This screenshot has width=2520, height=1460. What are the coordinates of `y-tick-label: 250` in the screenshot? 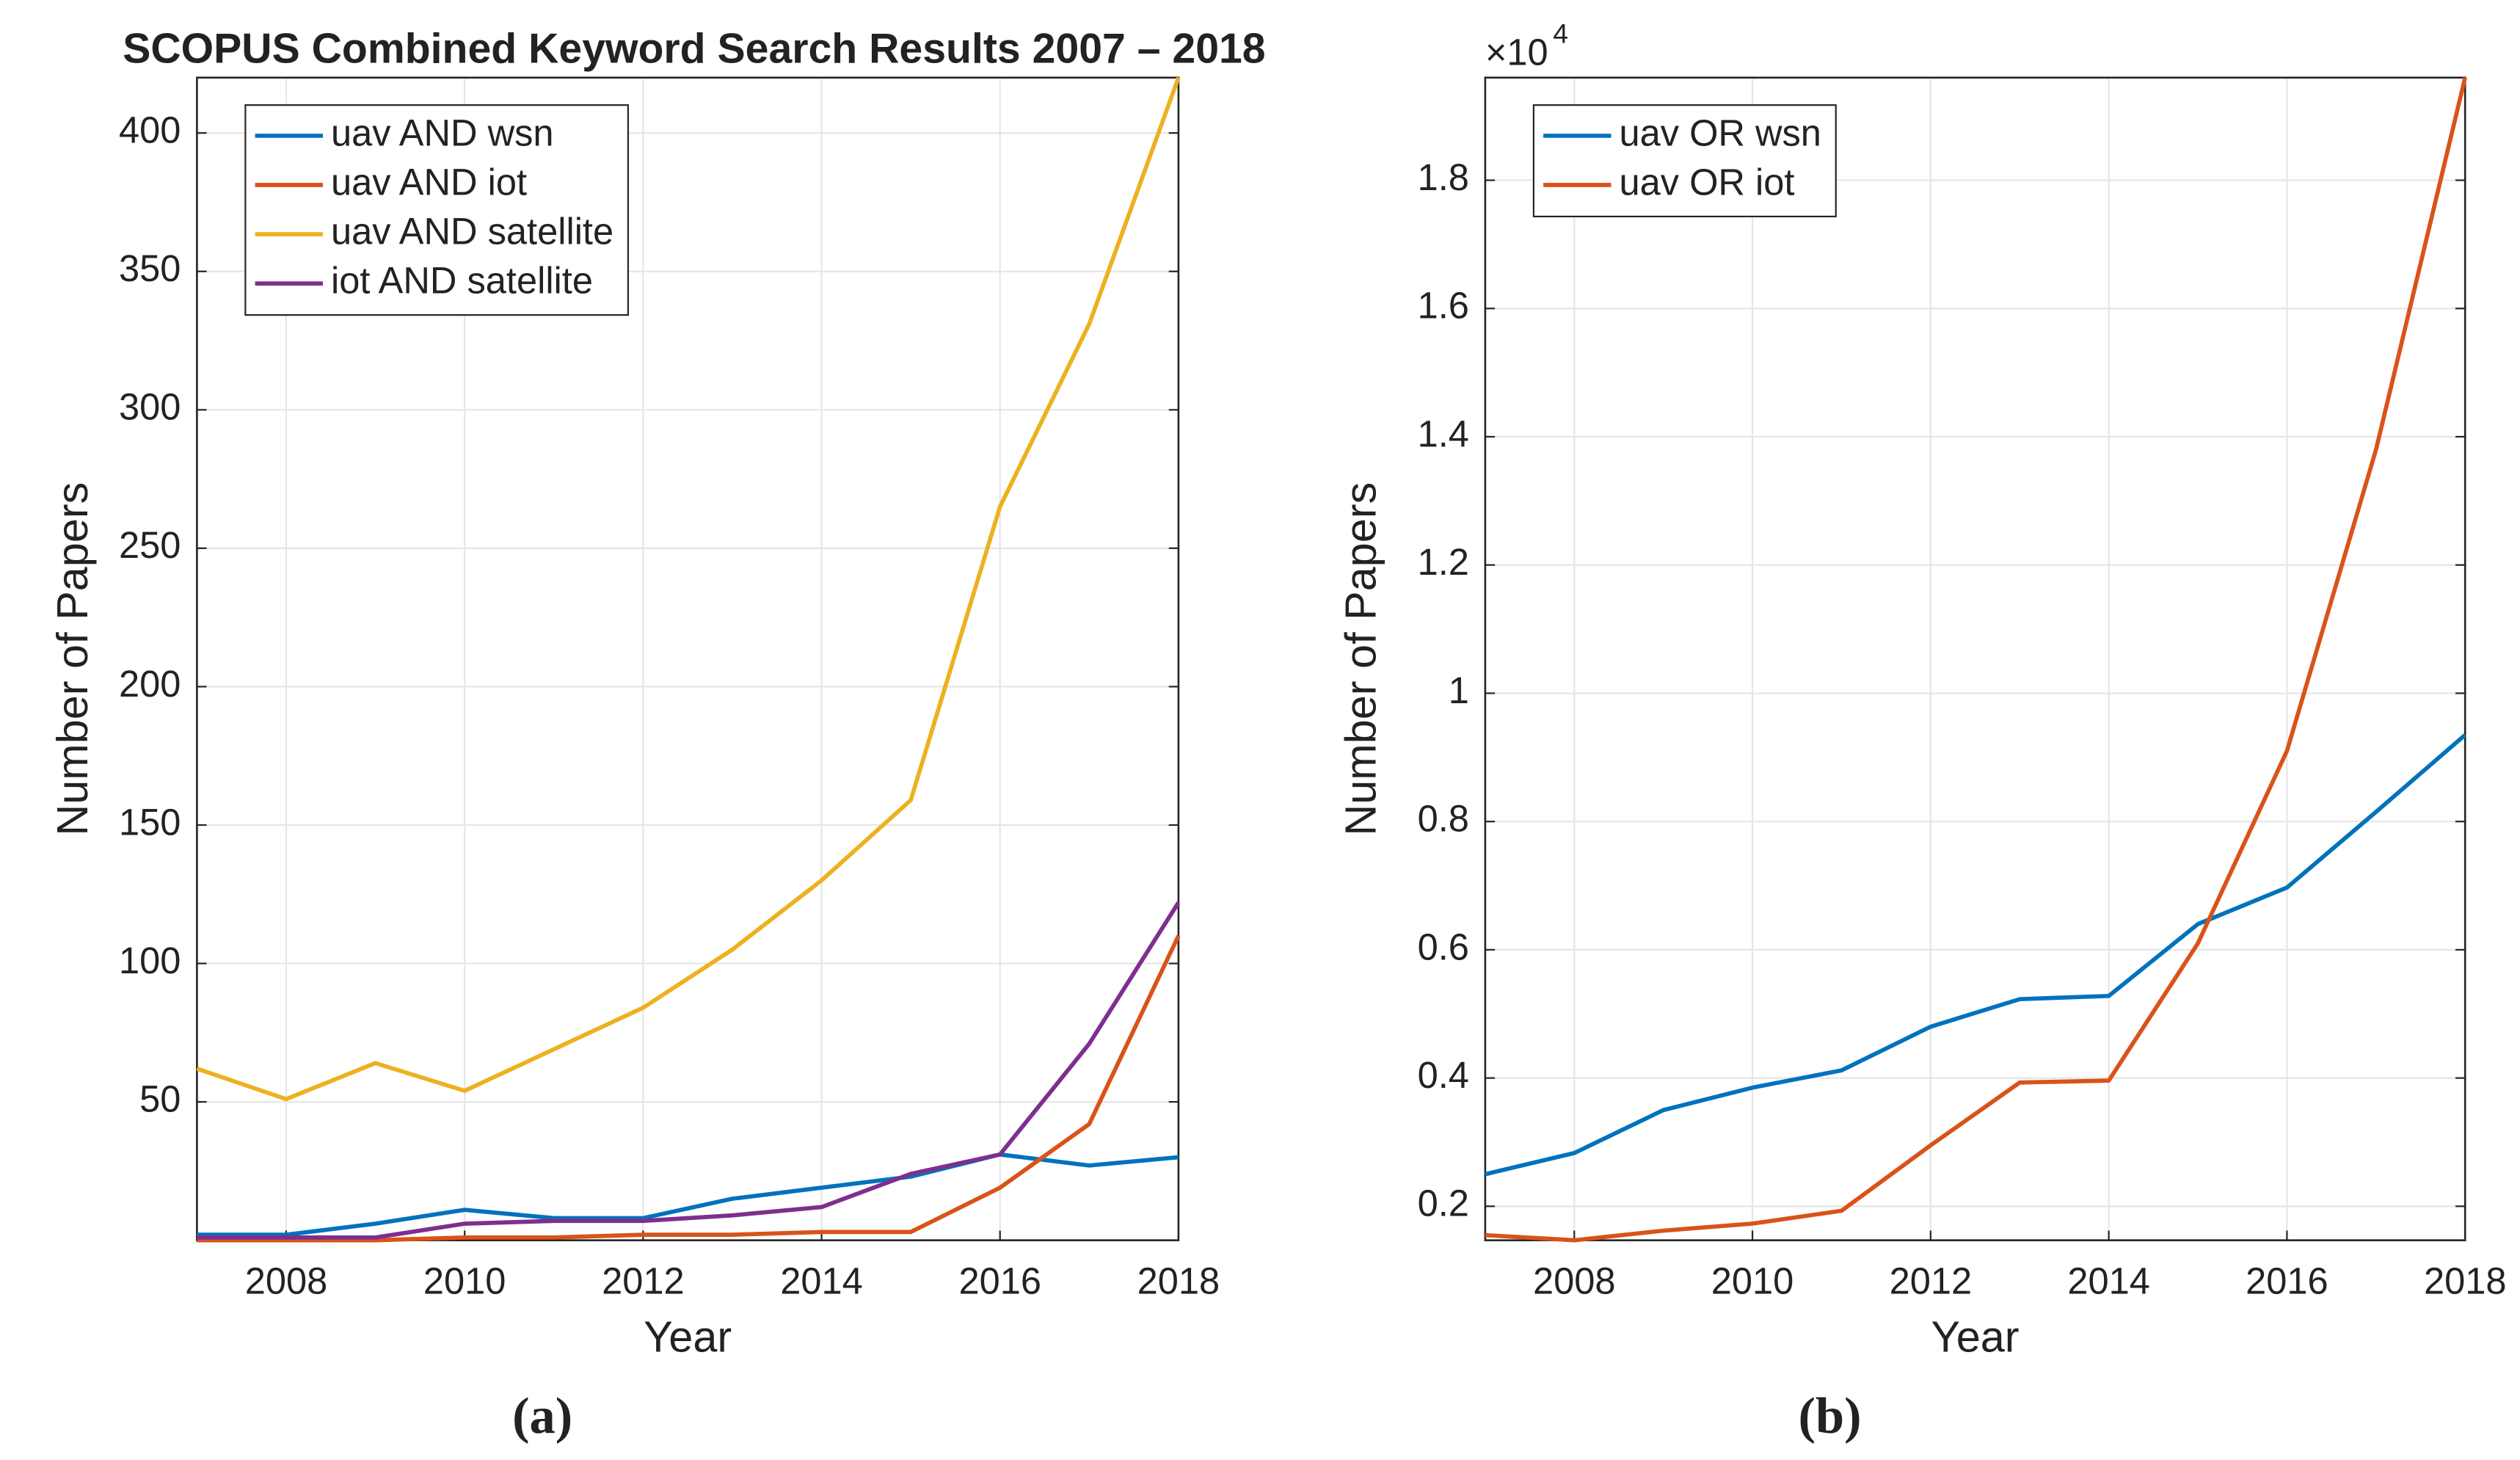 It's located at (150, 545).